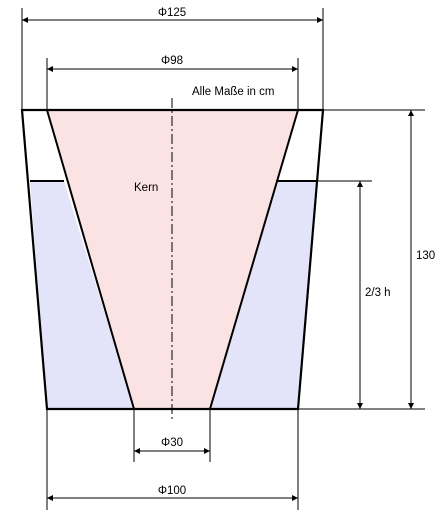  Describe the element at coordinates (233, 92) in the screenshot. I see `units-note: Alle Maße in cm` at that location.